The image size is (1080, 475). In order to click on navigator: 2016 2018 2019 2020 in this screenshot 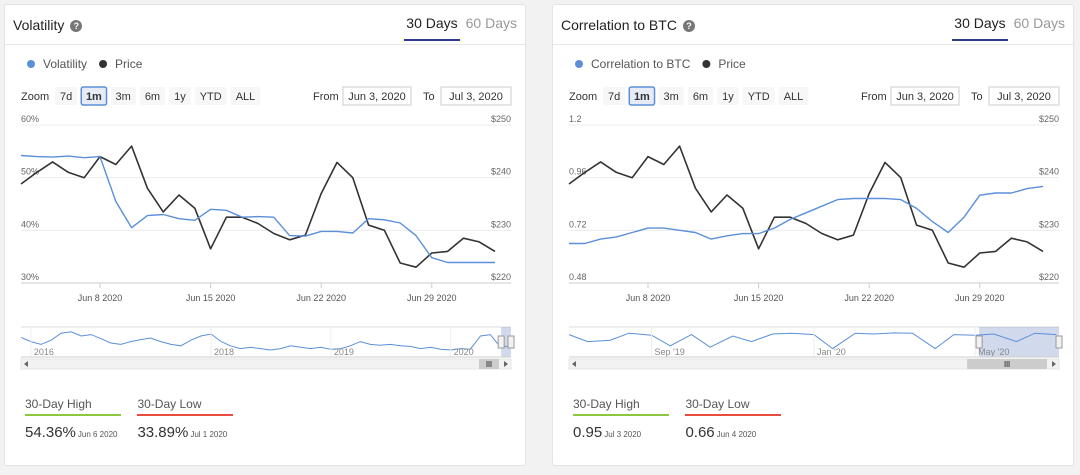, I will do `click(267, 342)`.